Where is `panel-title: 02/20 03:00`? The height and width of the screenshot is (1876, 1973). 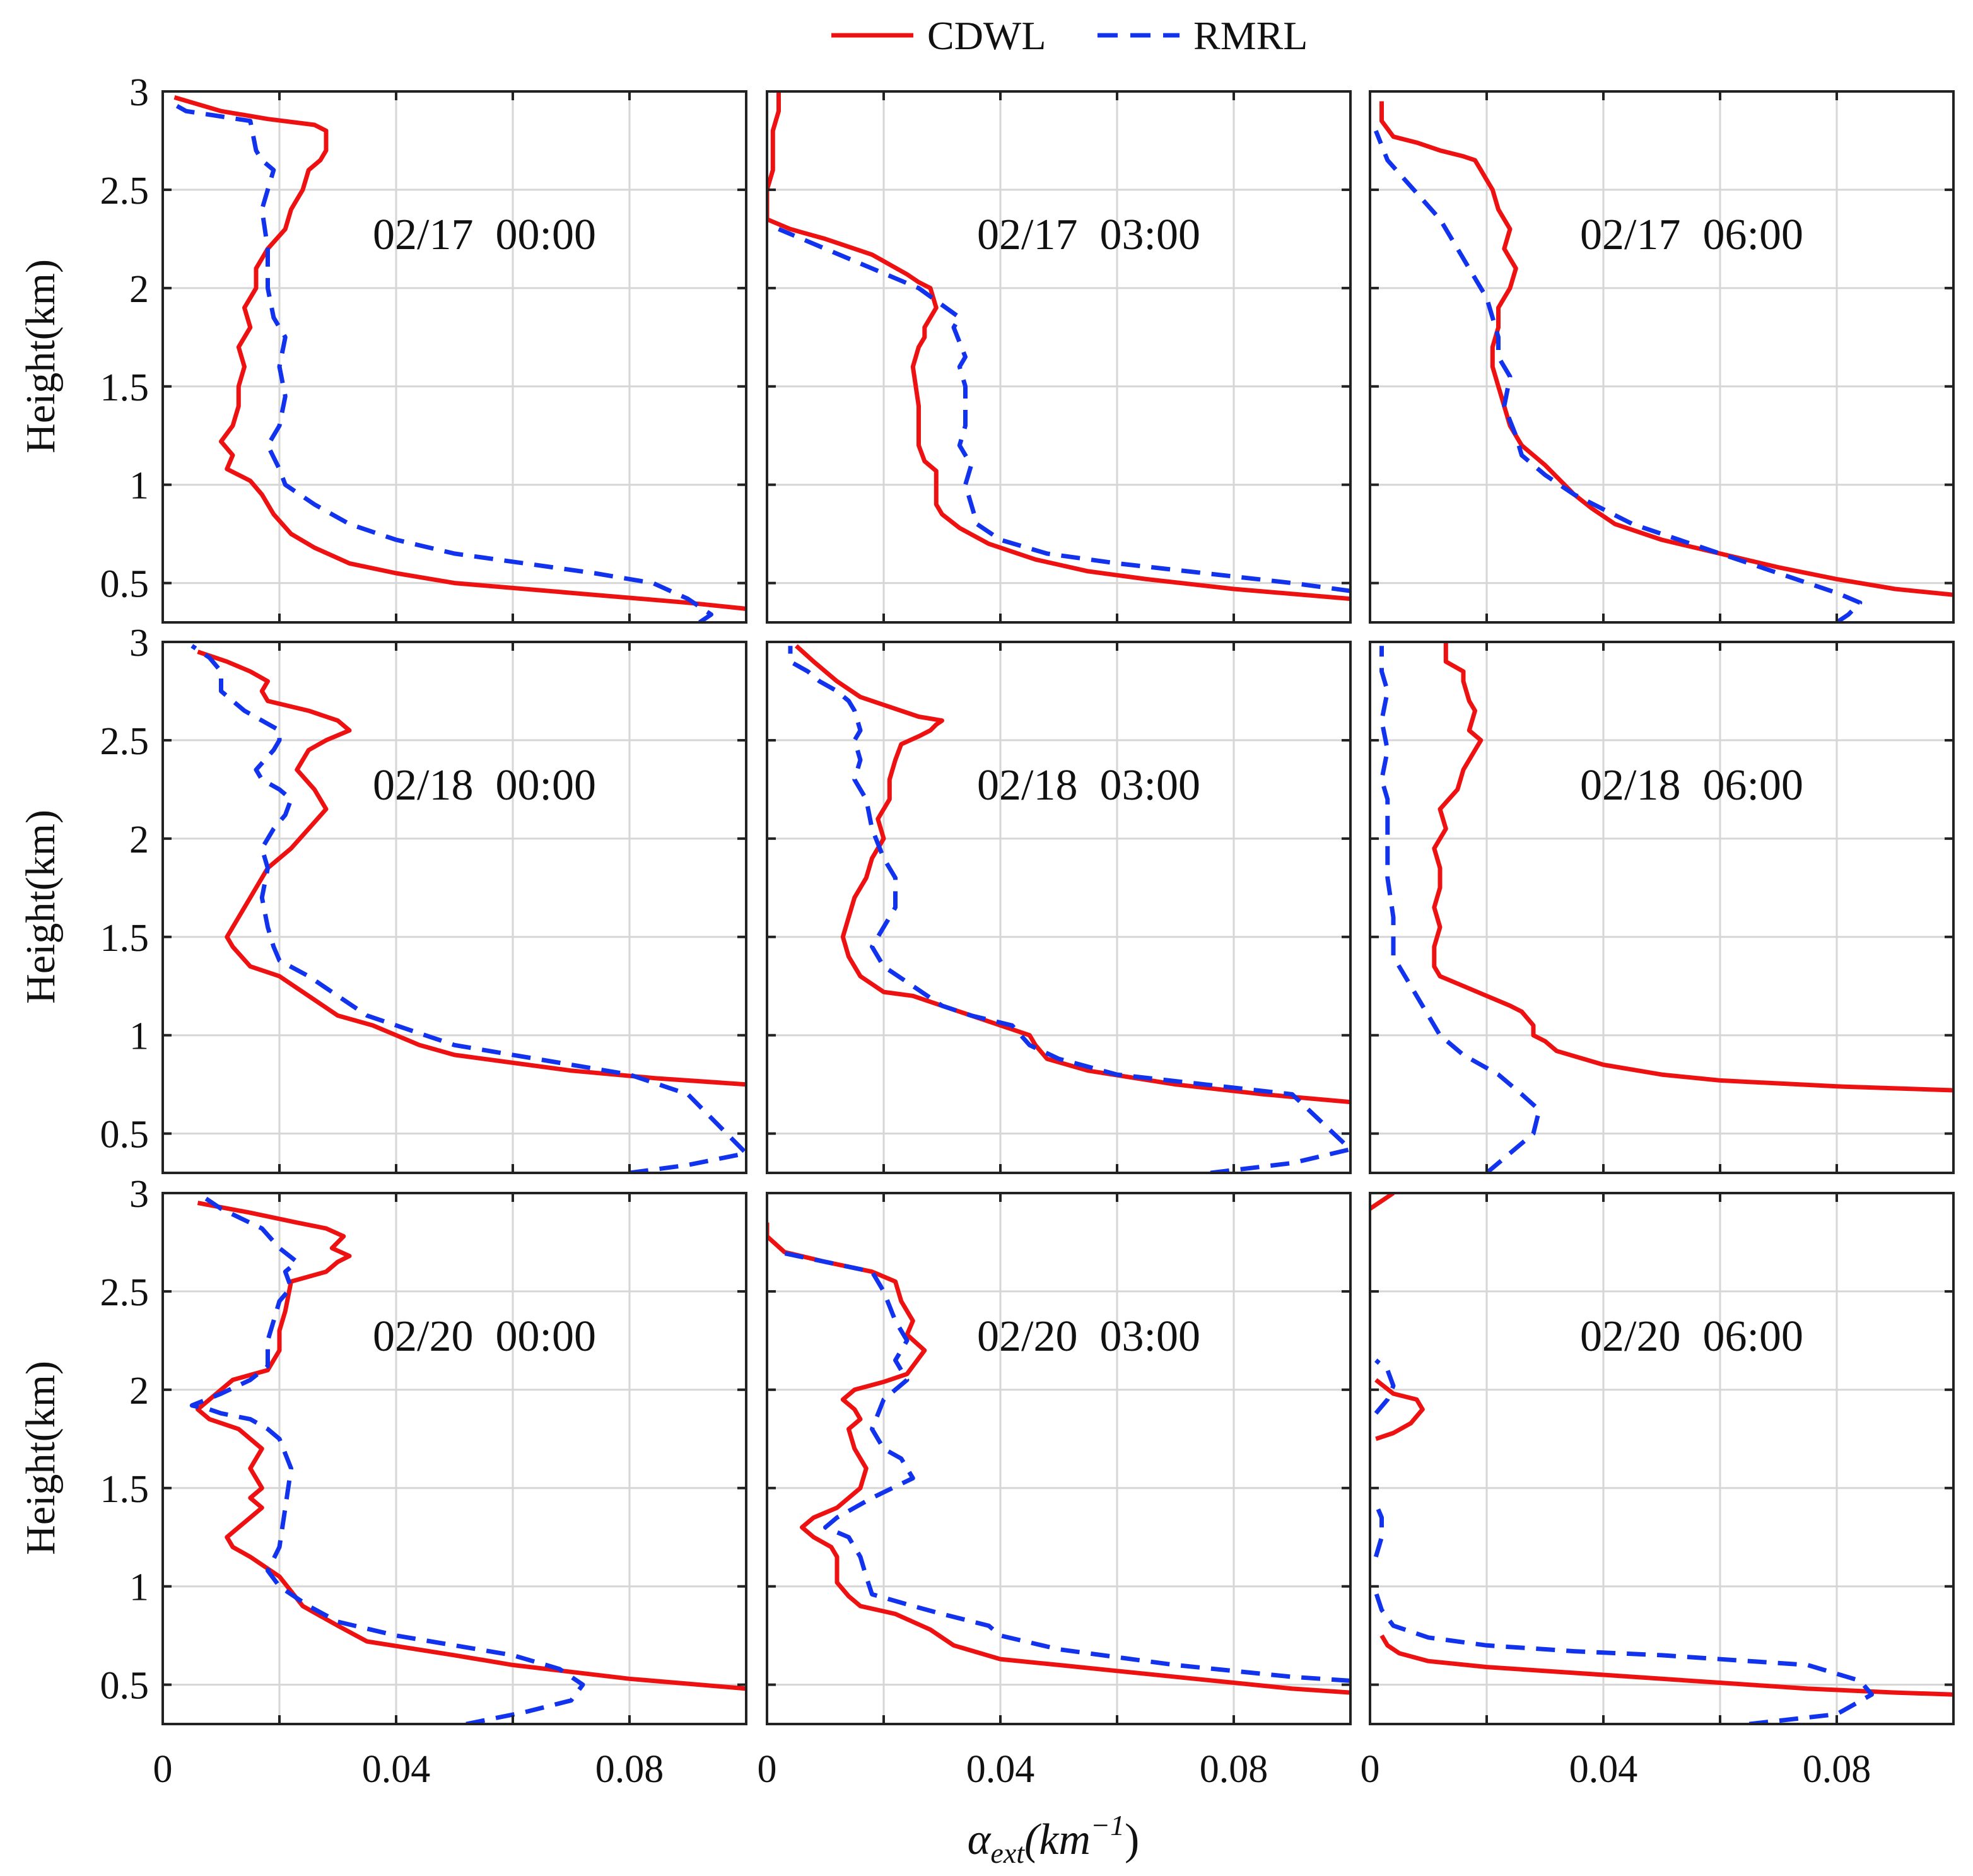
panel-title: 02/20 03:00 is located at coordinates (1088, 1336).